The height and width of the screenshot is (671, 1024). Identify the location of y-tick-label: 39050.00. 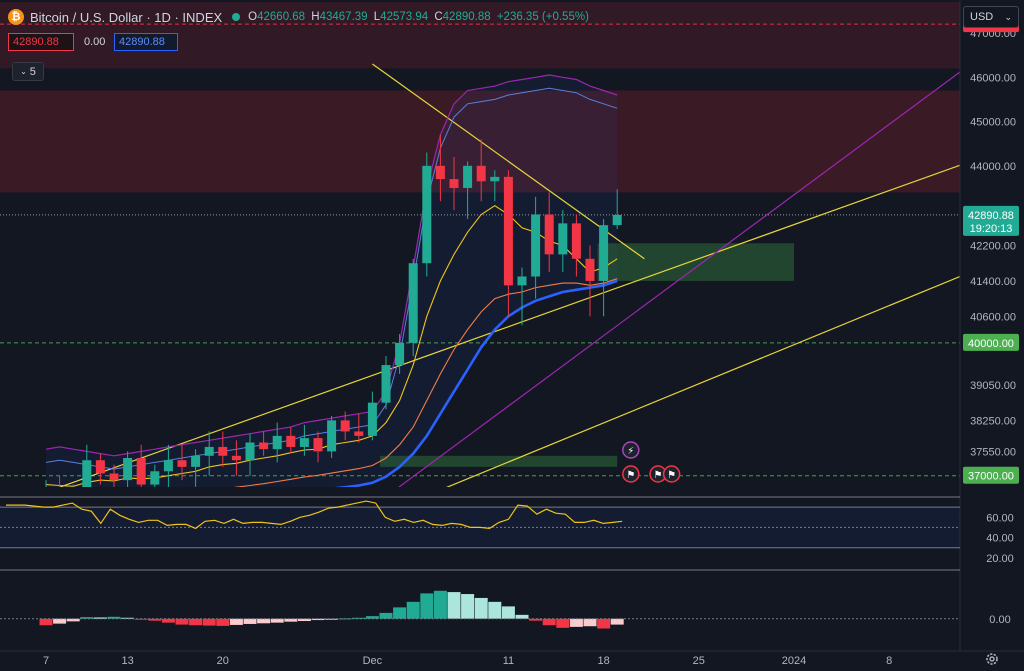
(993, 386).